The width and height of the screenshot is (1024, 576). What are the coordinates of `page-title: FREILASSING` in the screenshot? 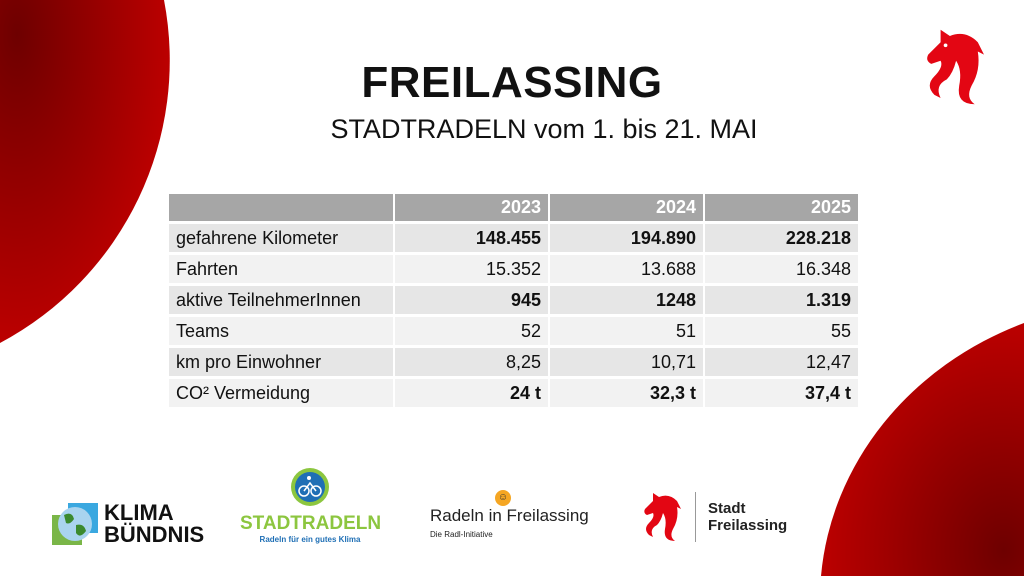 It's located at (512, 82).